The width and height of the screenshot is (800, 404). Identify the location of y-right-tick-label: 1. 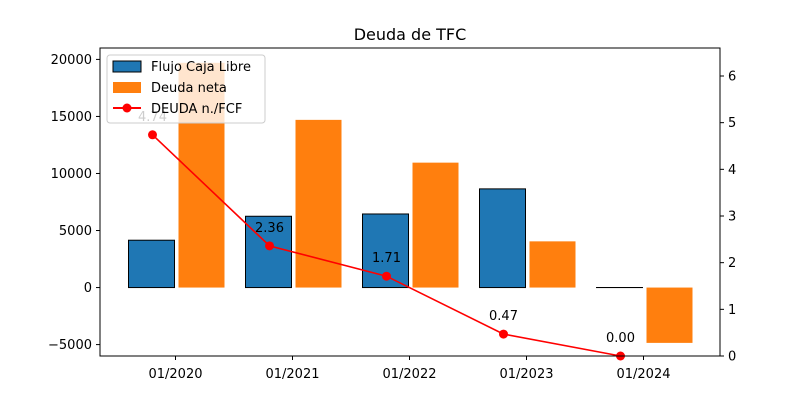
(732, 310).